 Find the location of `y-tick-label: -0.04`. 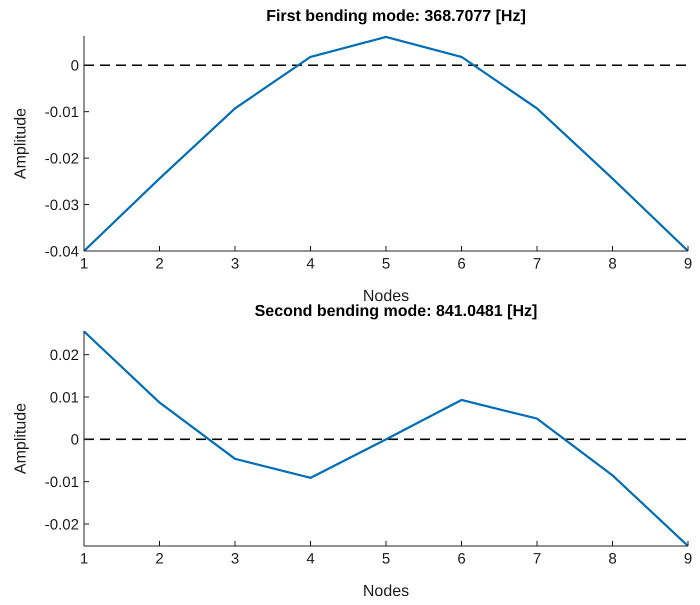

y-tick-label: -0.04 is located at coordinates (61, 251).